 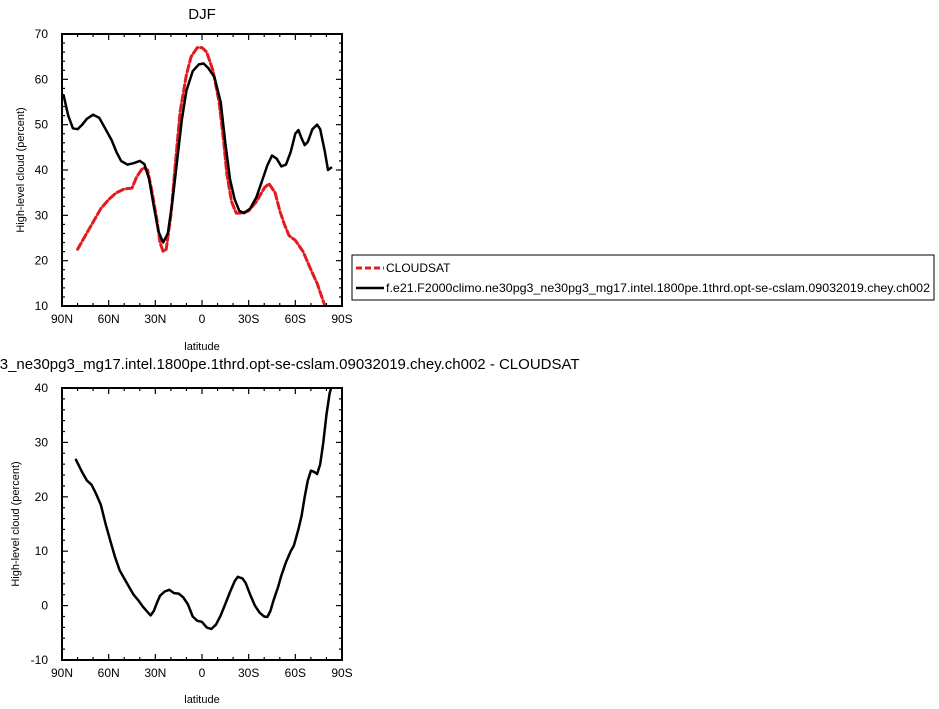 I want to click on tick-group: 90N 60N 30N 0 30S 60S 90S 10 20 30 40 50 60 70, so click(x=194, y=176).